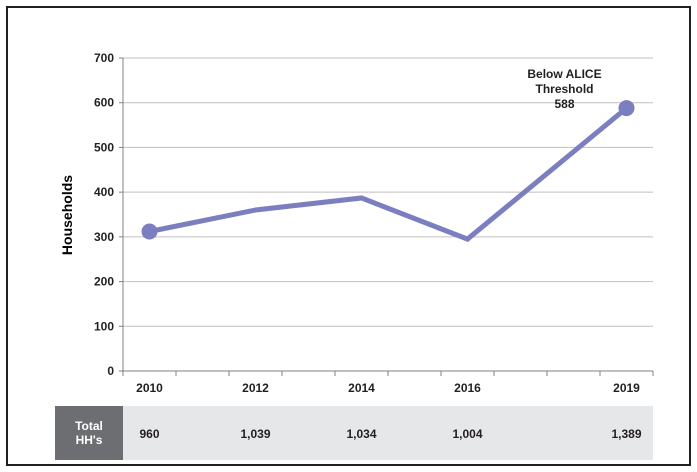 The image size is (697, 472). I want to click on annotation-line: Threshold, so click(564, 89).